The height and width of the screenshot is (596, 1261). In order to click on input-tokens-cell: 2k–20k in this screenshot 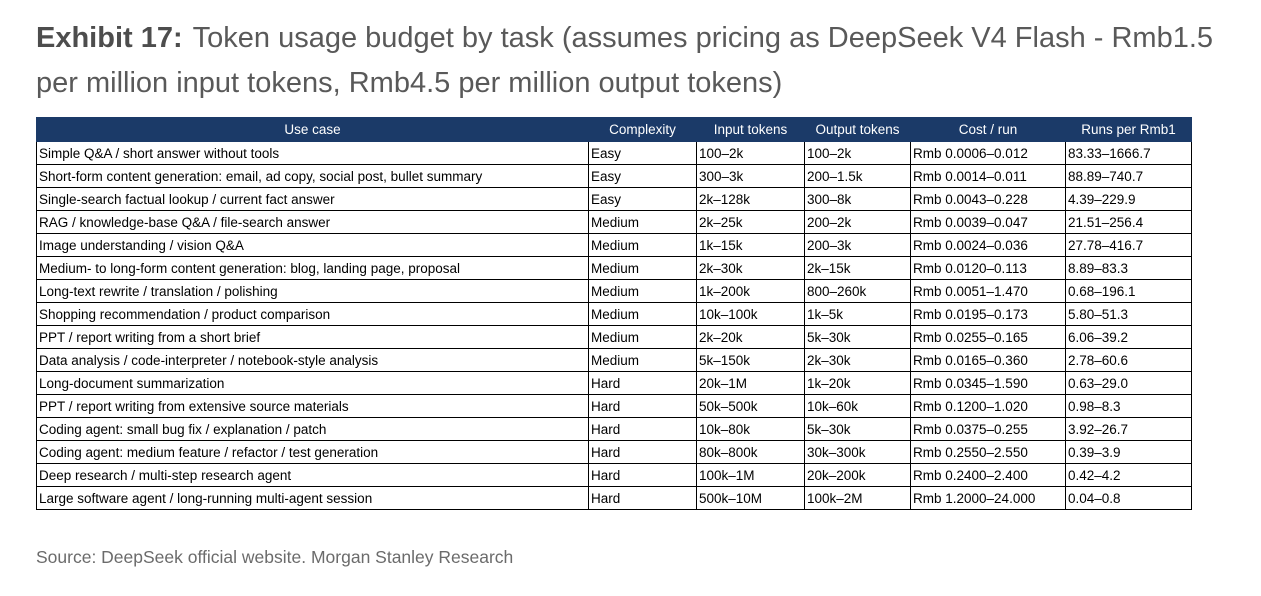, I will do `click(750, 337)`.